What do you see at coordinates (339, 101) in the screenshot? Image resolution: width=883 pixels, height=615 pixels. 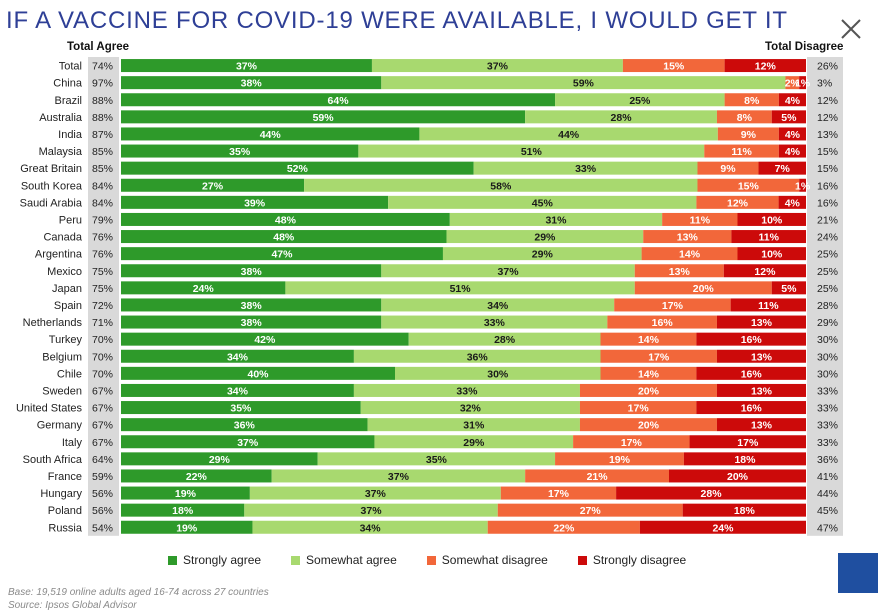 I see `data-label: 64%` at bounding box center [339, 101].